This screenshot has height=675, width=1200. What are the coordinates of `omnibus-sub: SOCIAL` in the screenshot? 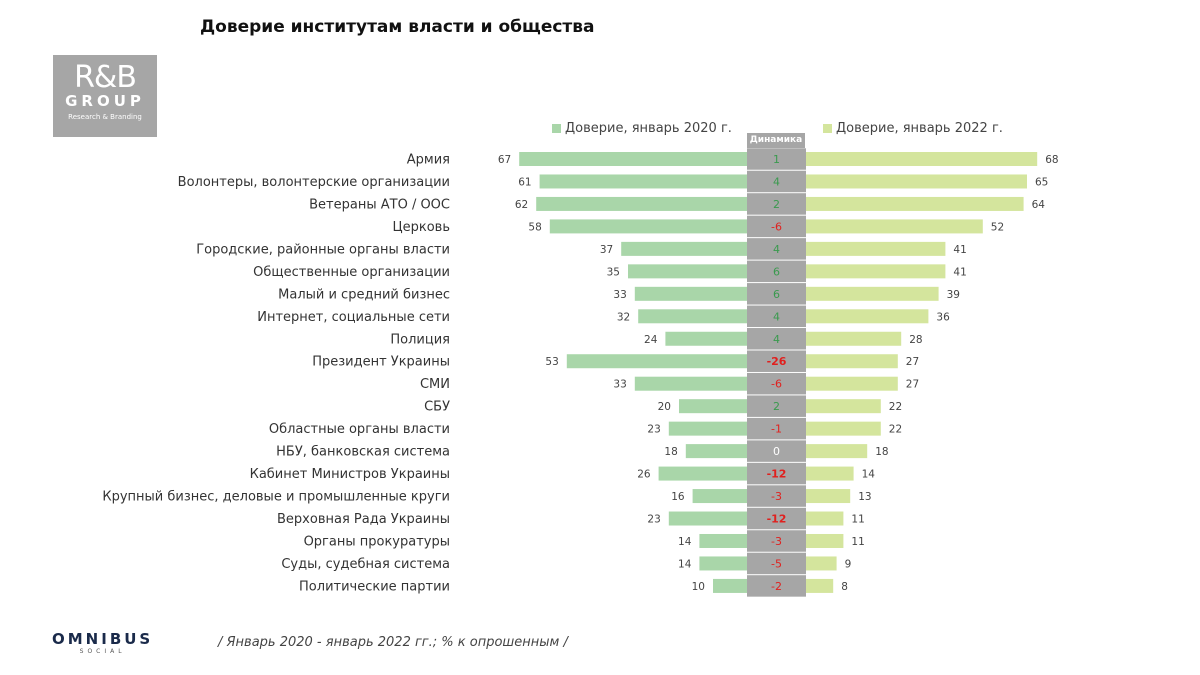 It's located at (102, 651).